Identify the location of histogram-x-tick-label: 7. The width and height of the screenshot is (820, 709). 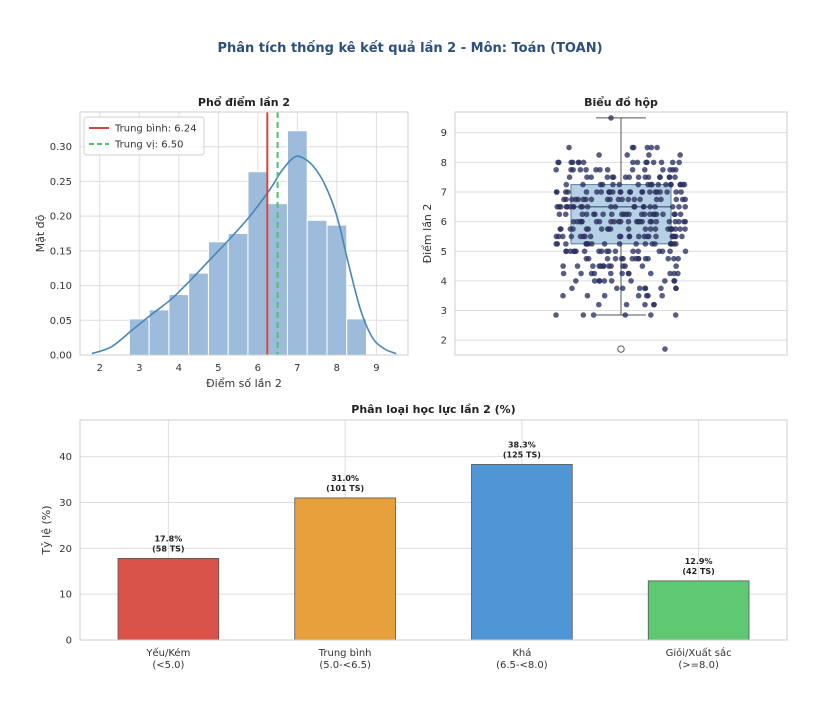
(297, 368).